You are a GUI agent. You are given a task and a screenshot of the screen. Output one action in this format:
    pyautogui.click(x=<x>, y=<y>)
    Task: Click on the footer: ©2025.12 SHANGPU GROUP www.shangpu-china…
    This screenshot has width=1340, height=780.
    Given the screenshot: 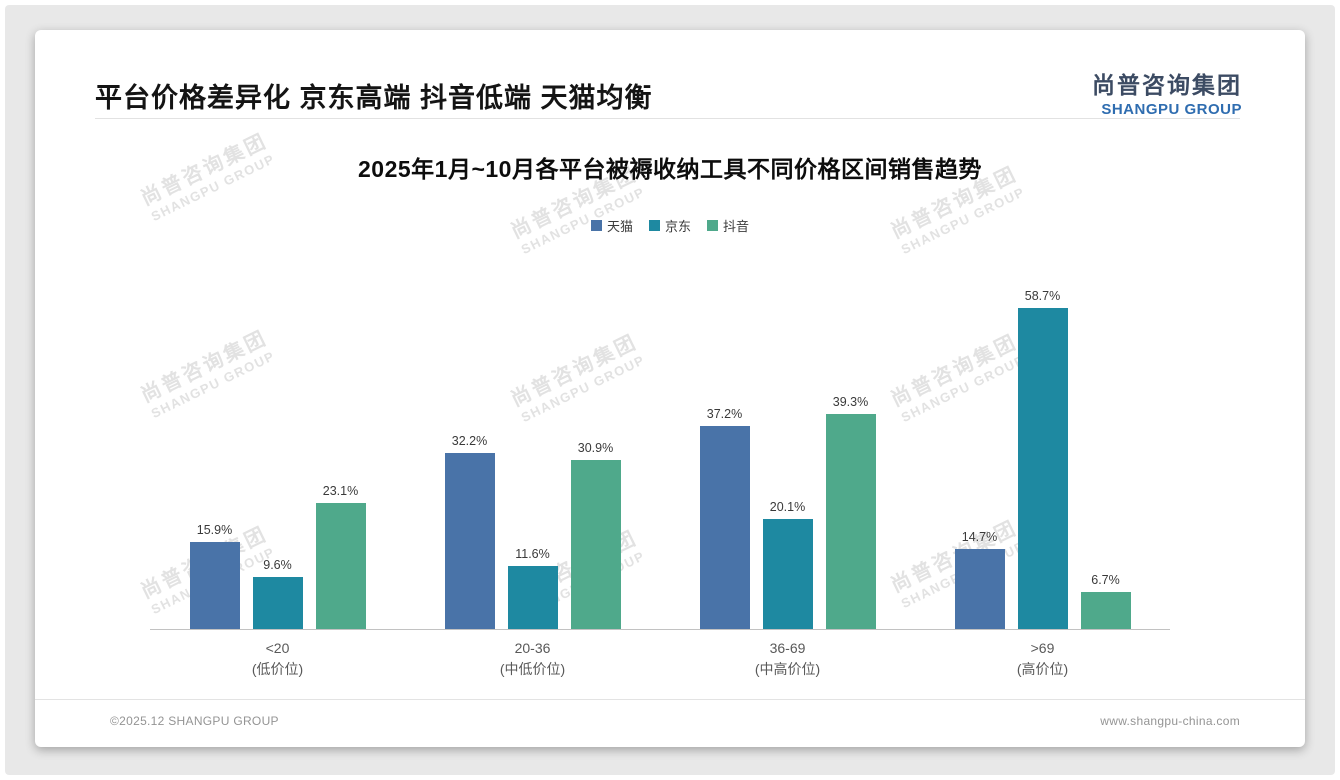 What is the action you would take?
    pyautogui.click(x=675, y=721)
    